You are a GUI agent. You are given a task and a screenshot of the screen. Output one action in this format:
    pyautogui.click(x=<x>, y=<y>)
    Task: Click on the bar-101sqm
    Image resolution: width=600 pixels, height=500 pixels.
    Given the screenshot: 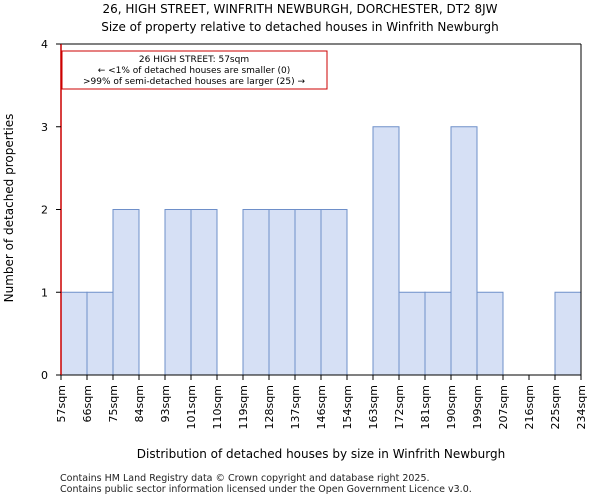 What is the action you would take?
    pyautogui.click(x=204, y=292)
    